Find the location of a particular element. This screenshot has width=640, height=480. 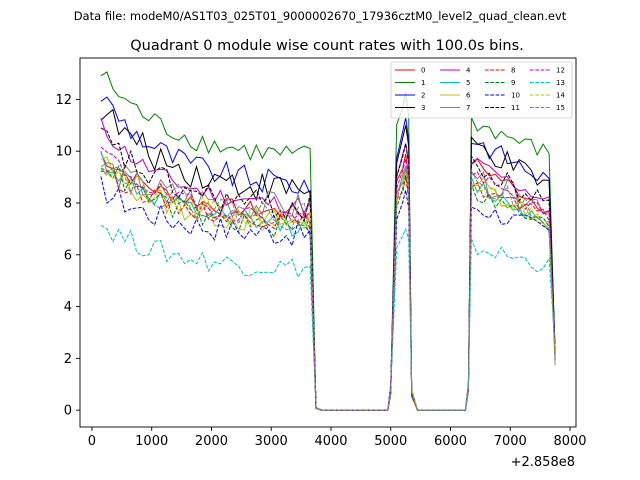

x-tick-label: 5000 is located at coordinates (390, 441).